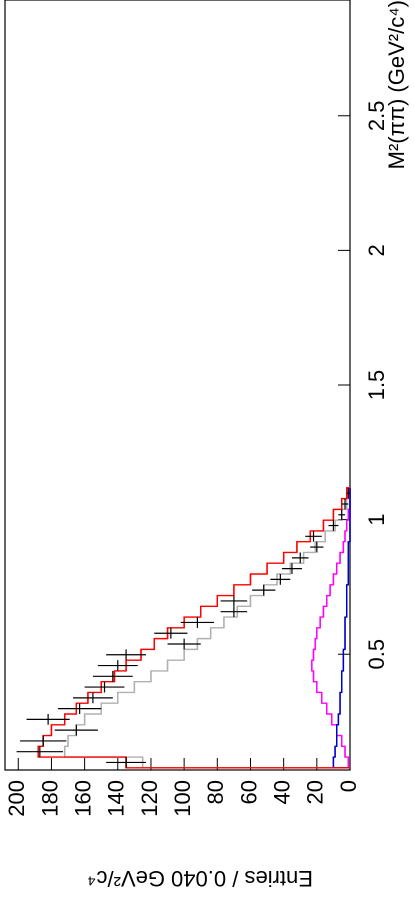 This screenshot has width=414, height=905. I want to click on y-tick-label: 100, so click(182, 798).